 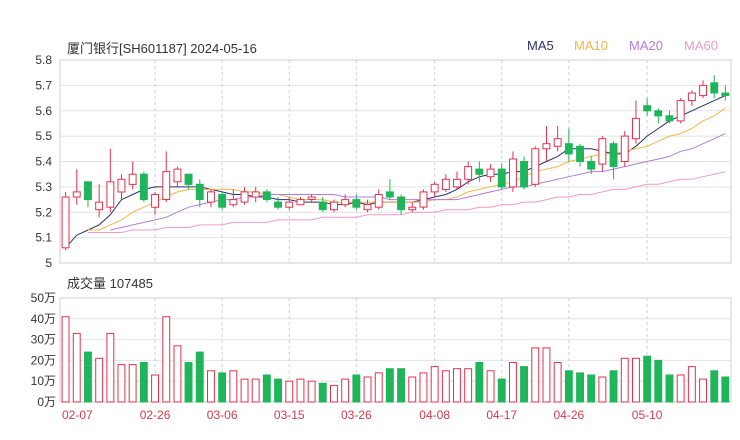 I want to click on volume-tick-label: 20万, so click(x=43, y=360).